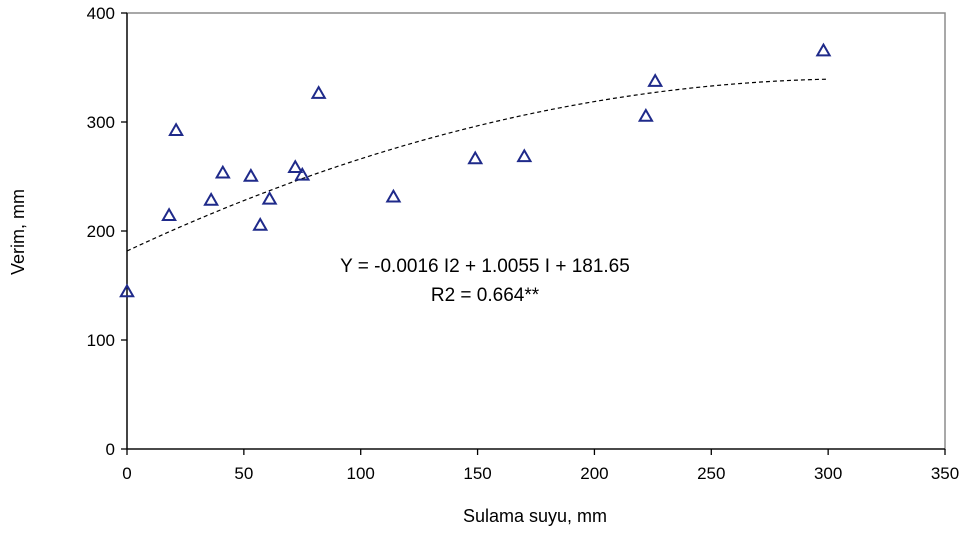  Describe the element at coordinates (945, 473) in the screenshot. I see `x-tick-label: 350` at that location.